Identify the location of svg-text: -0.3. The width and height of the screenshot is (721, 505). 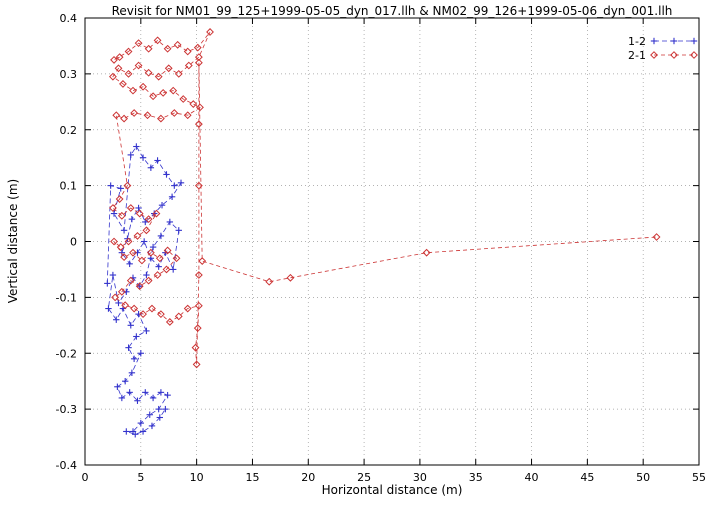
(66, 409).